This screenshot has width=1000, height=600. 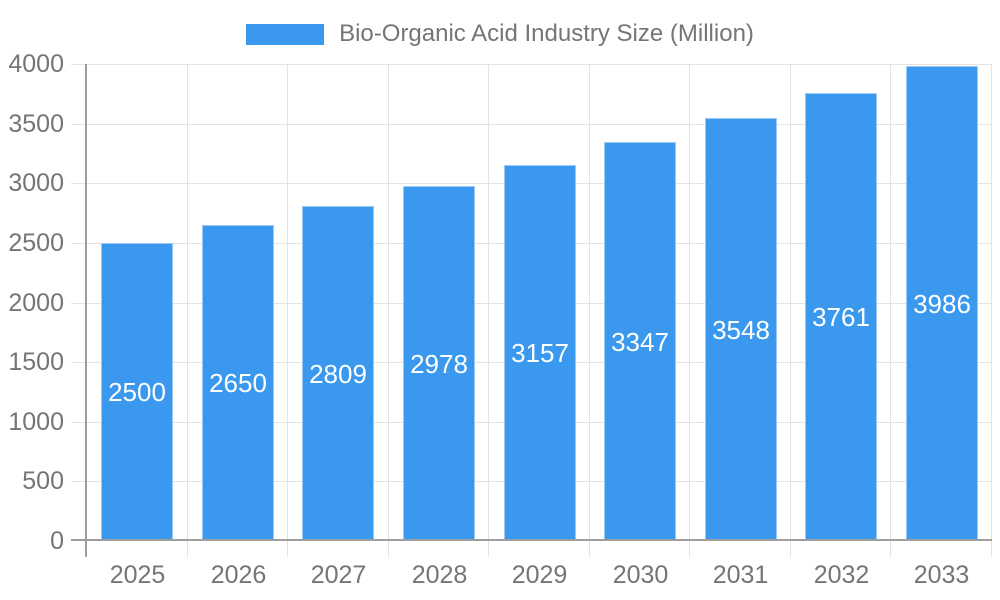 I want to click on y-tick-label-2500: 2500, so click(x=36, y=243).